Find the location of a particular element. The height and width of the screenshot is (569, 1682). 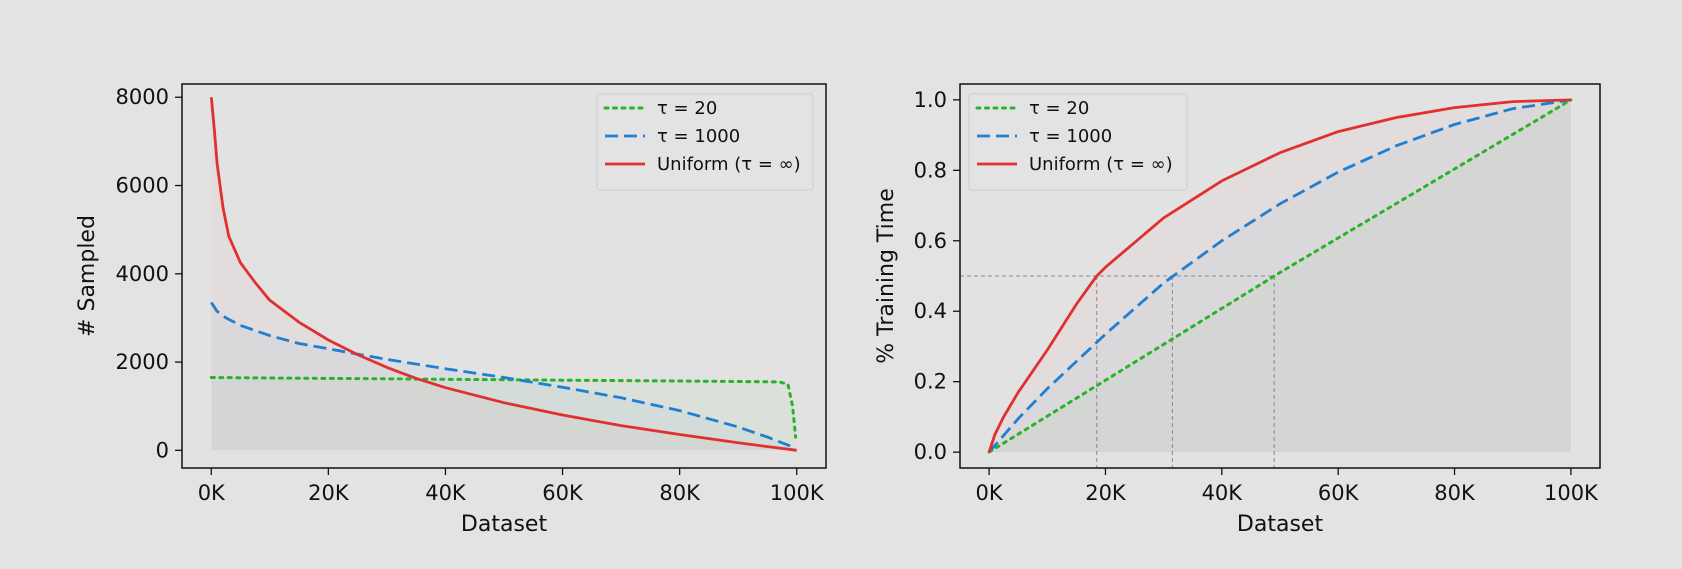

y-tick-label: 0.0 is located at coordinates (930, 452).